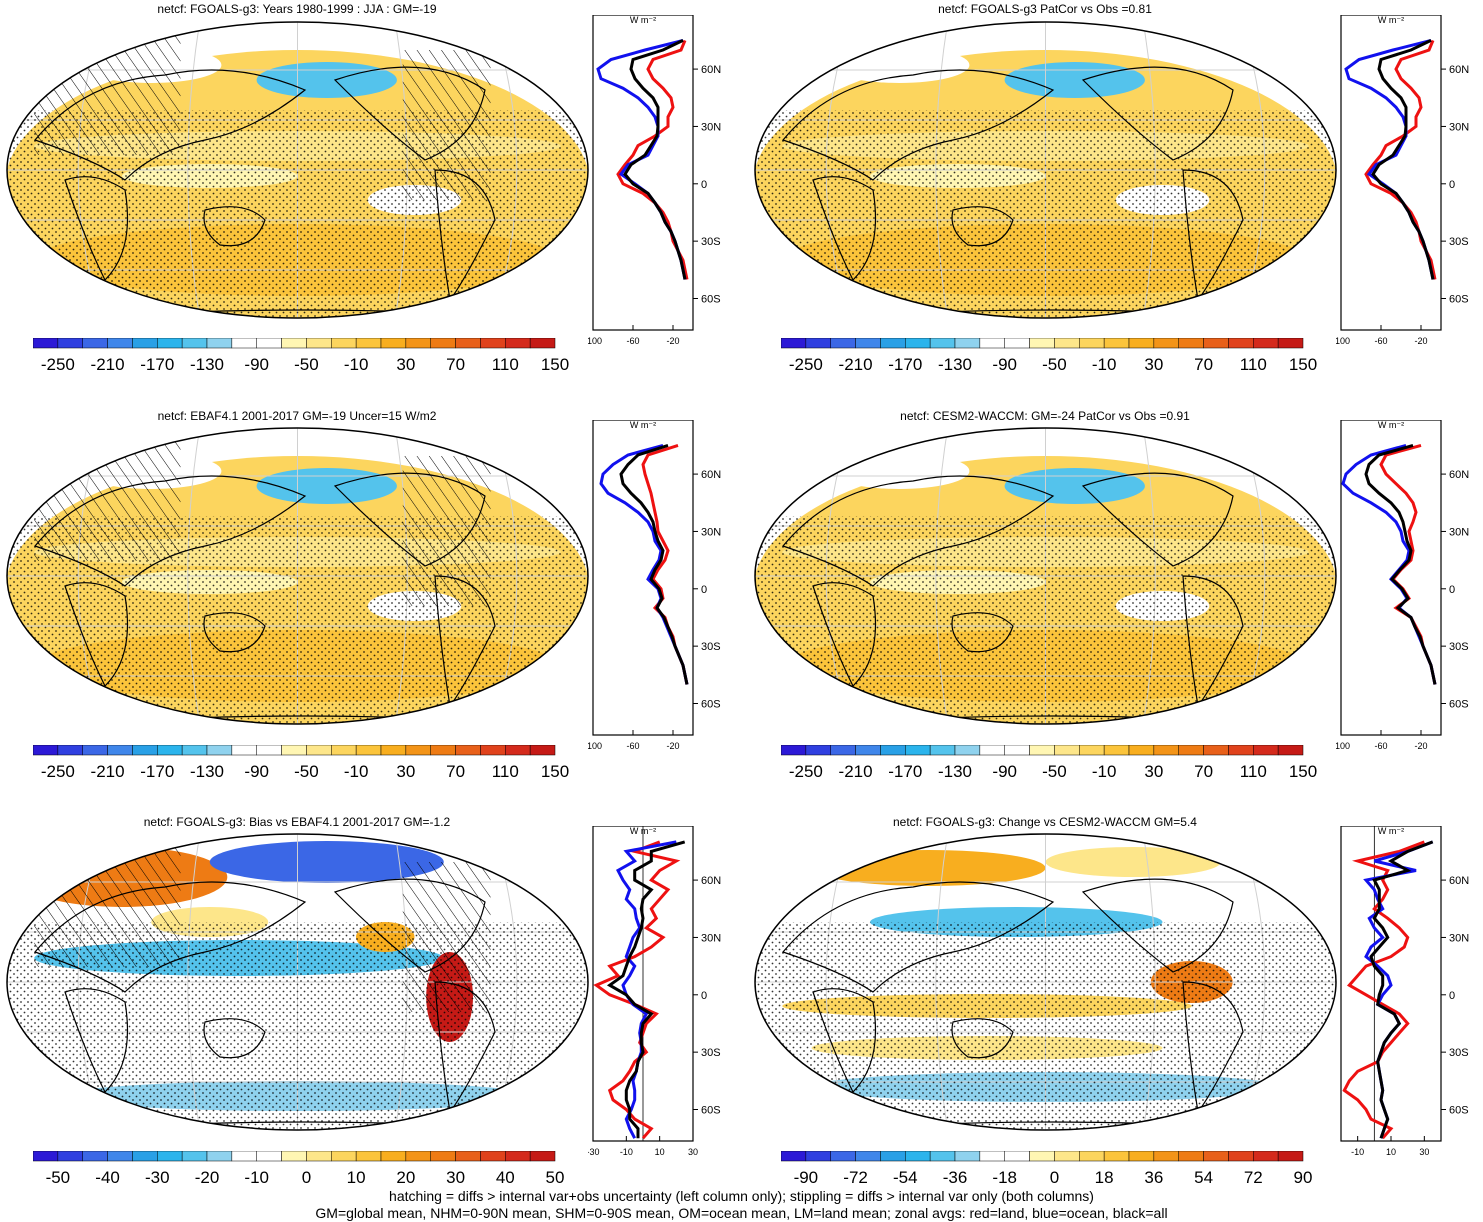  What do you see at coordinates (405, 364) in the screenshot?
I see `colorbar-label: 30` at bounding box center [405, 364].